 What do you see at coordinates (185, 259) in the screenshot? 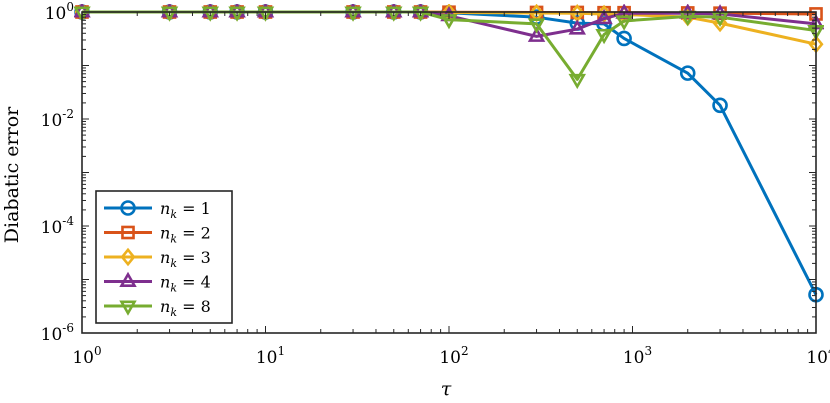
I see `legend-label: nk = 3` at bounding box center [185, 259].